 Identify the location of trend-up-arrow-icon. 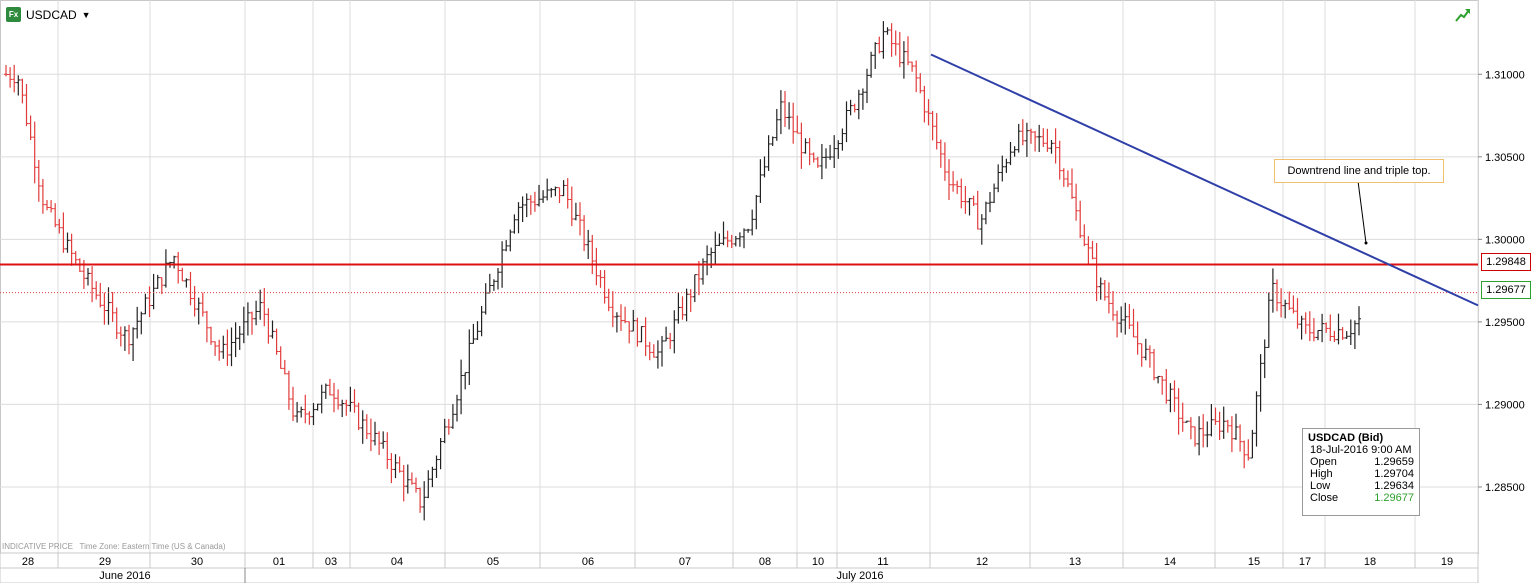
(1463, 15).